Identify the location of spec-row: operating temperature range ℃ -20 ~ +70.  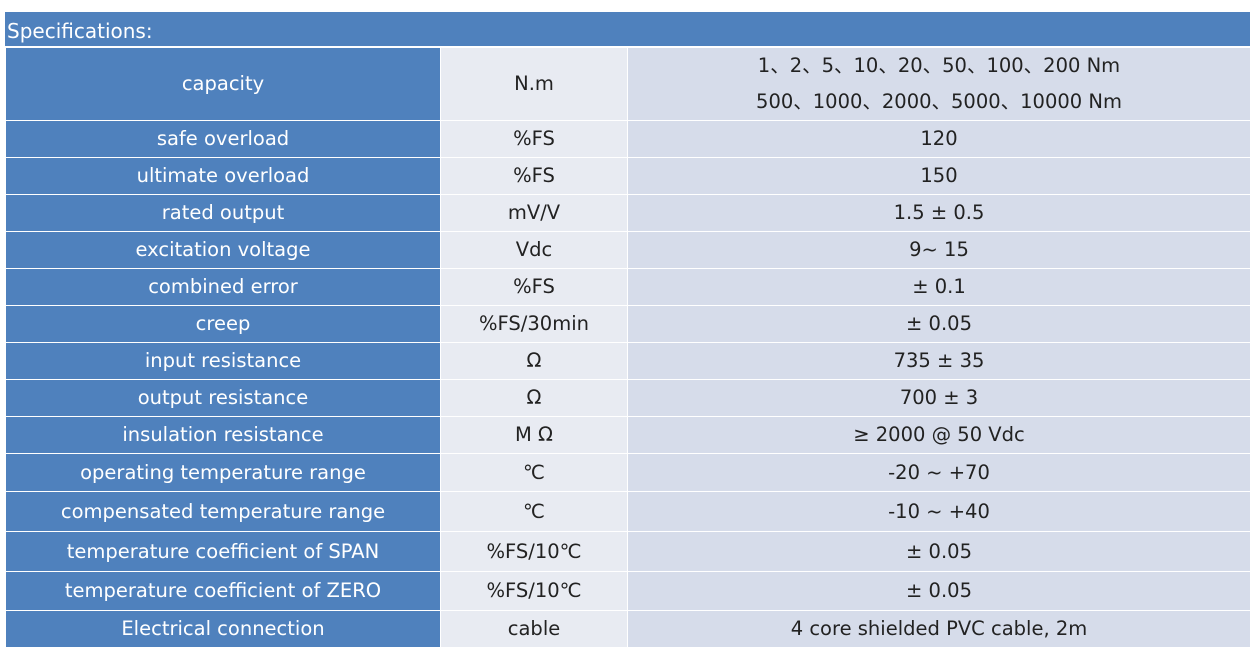
(628, 472).